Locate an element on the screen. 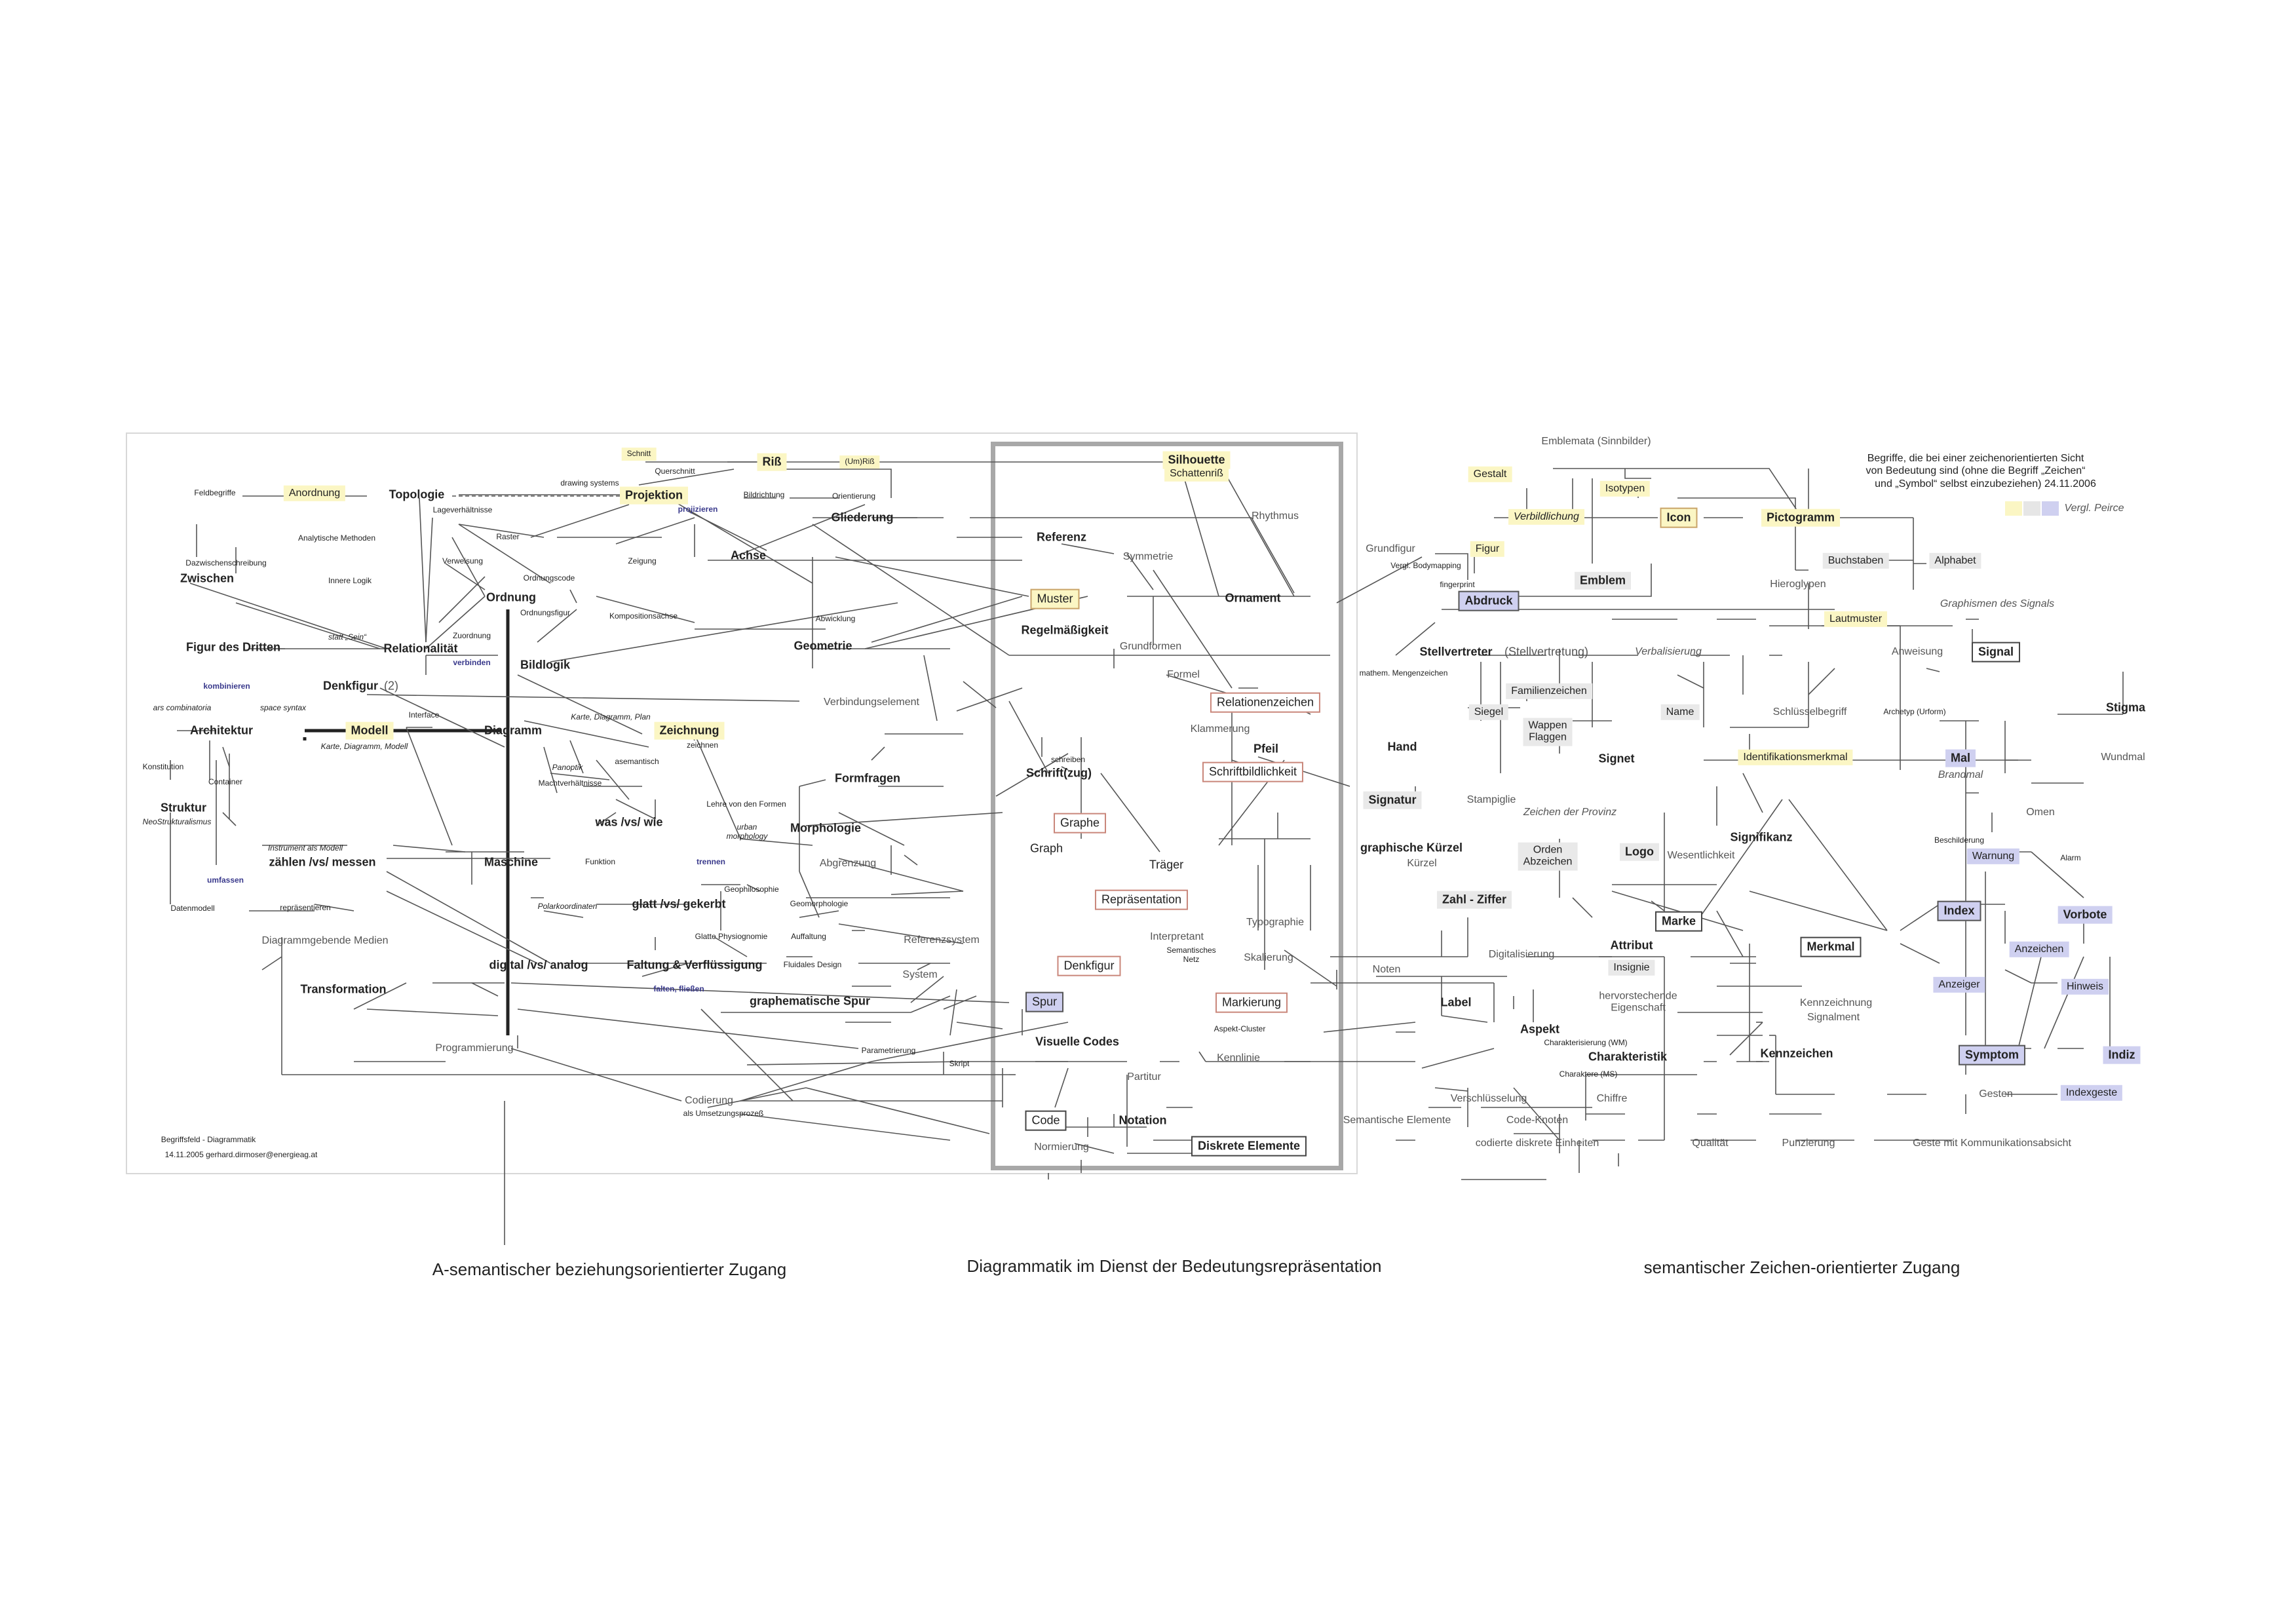 This screenshot has width=2296, height=1612. node-geophilosophie: Geophilosophie is located at coordinates (751, 889).